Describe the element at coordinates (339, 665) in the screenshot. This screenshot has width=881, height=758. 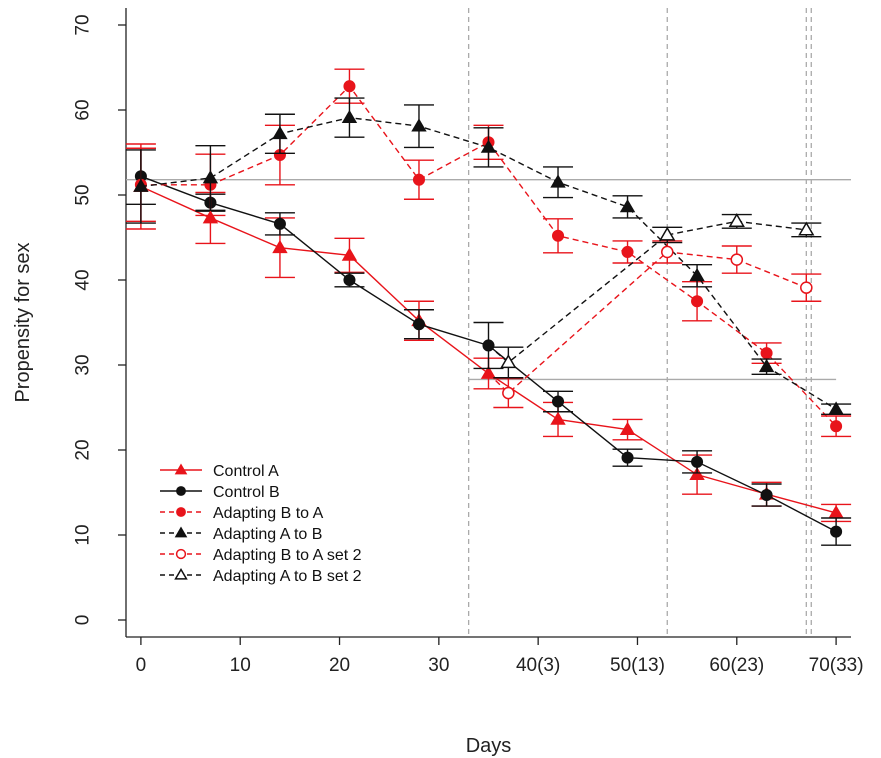
I see `x-tick-label: 20` at that location.